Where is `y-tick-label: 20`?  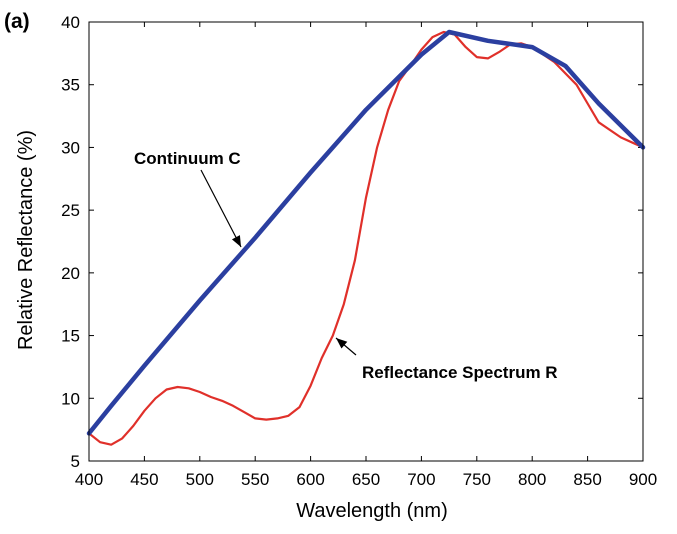
y-tick-label: 20 is located at coordinates (70, 273).